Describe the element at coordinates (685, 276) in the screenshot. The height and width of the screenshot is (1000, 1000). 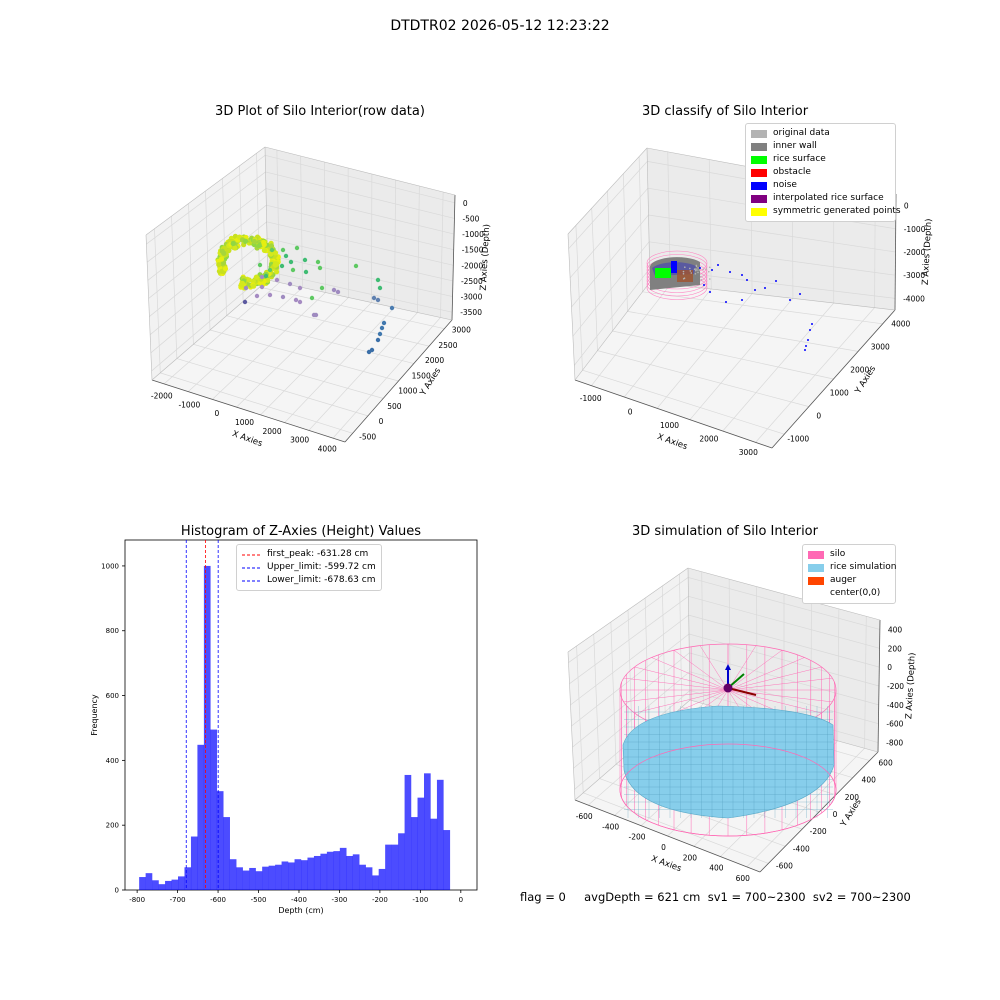
I see `obstacle-area` at that location.